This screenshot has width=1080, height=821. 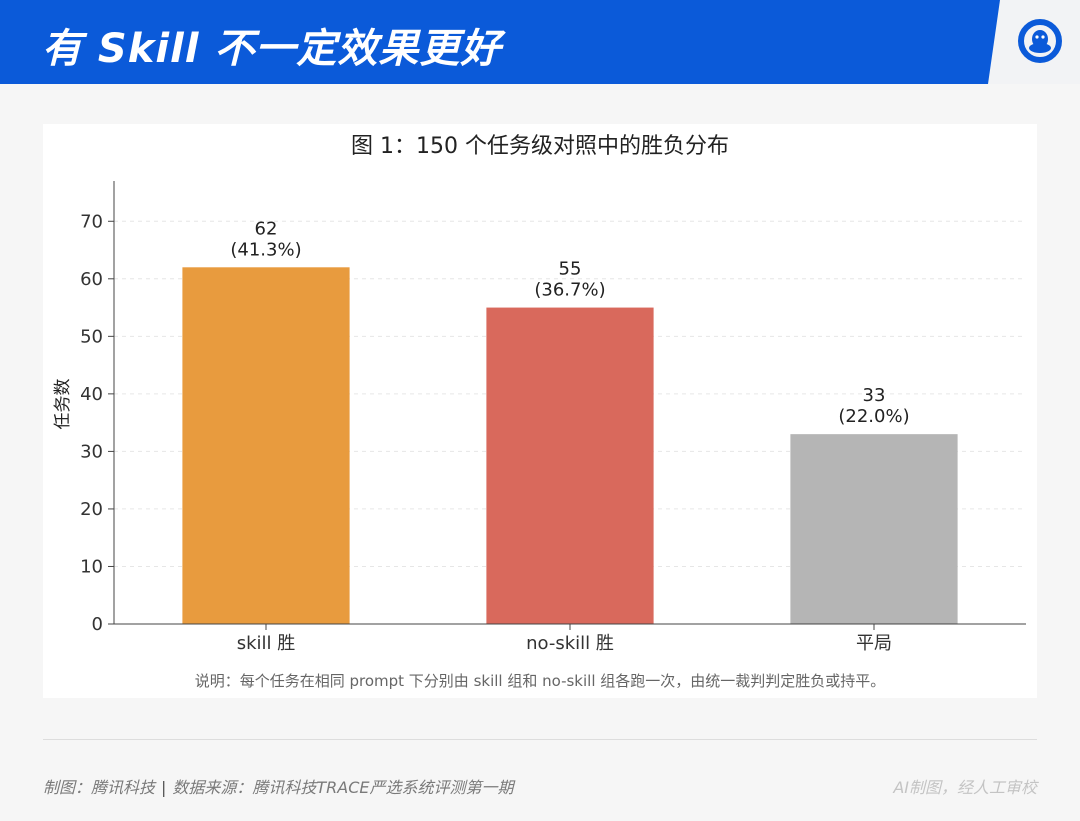 I want to click on x-tick-label: skill 胜, so click(x=266, y=643).